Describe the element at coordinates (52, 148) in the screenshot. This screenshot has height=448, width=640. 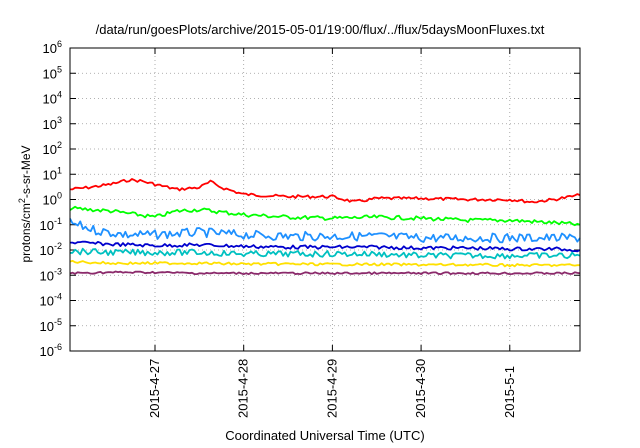
I see `y-tick-label: 10²` at that location.